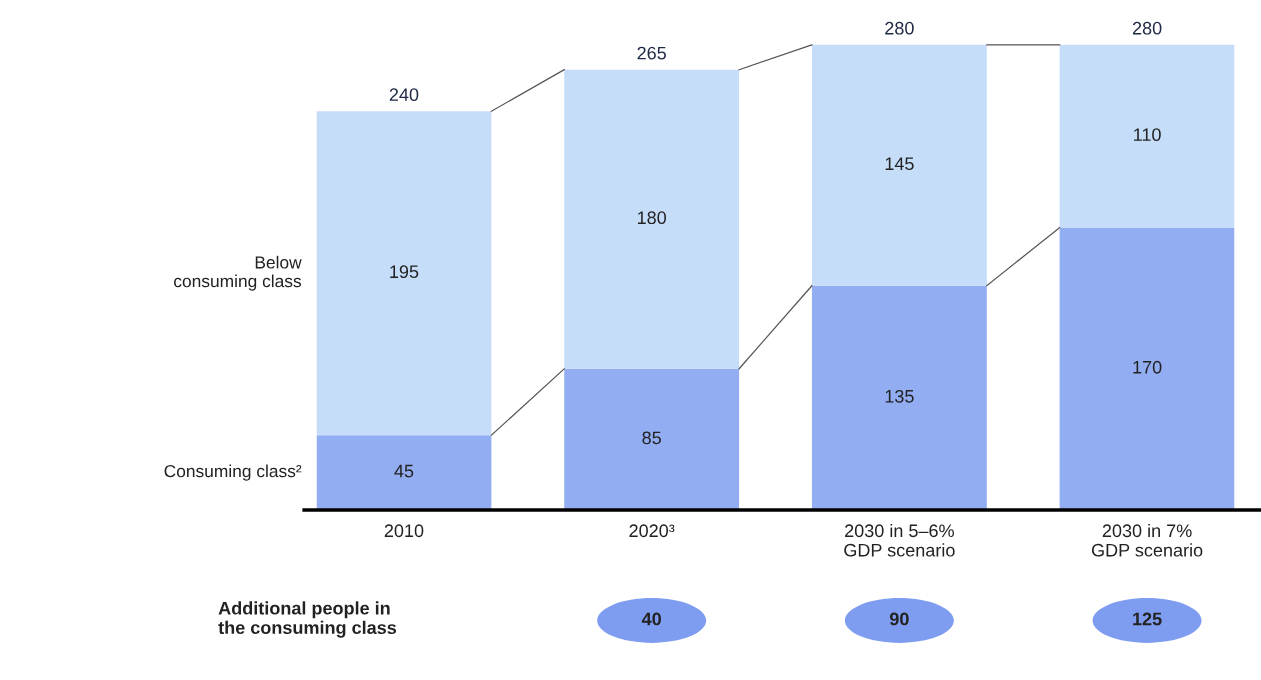  I want to click on x-tick-label: 2030 in 5–6% GDP scenario, so click(899, 540).